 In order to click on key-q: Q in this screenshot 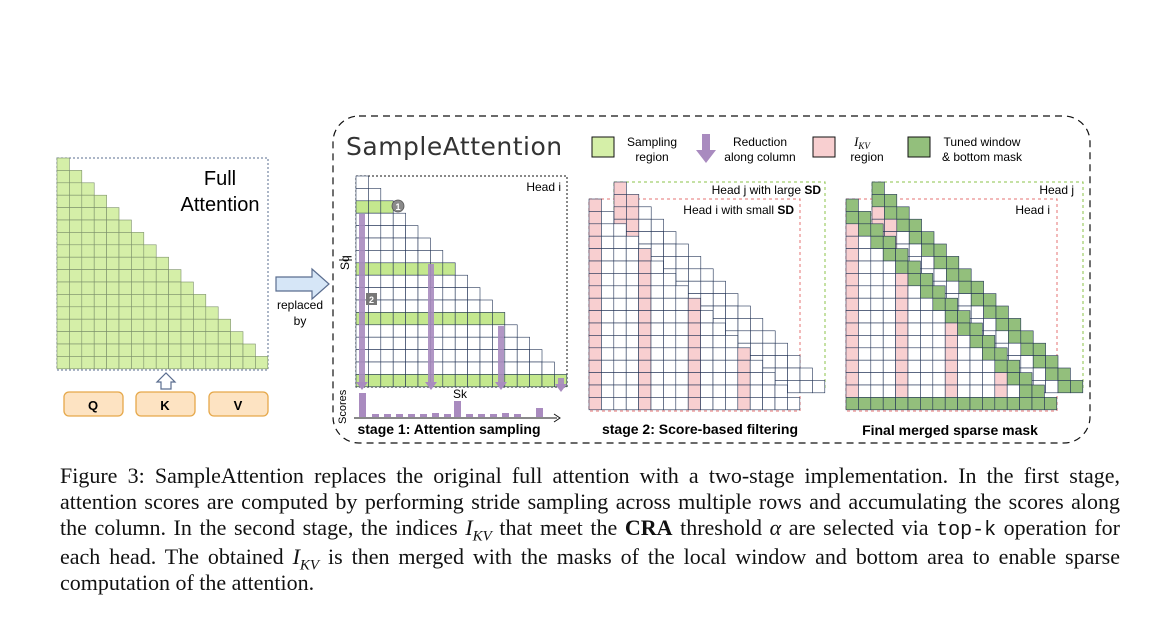, I will do `click(93, 404)`.